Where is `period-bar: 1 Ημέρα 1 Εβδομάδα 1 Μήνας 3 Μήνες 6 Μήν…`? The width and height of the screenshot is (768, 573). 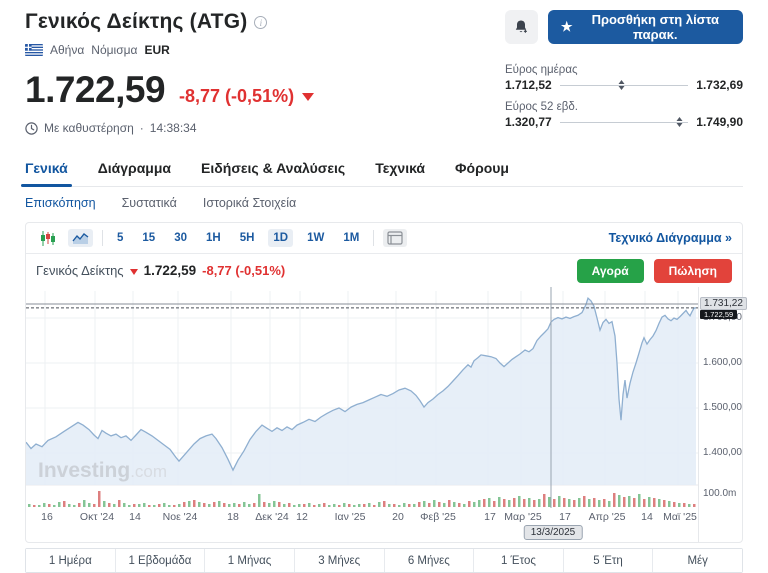 period-bar: 1 Ημέρα 1 Εβδομάδα 1 Μήνας 3 Μήνες 6 Μήν… is located at coordinates (384, 560).